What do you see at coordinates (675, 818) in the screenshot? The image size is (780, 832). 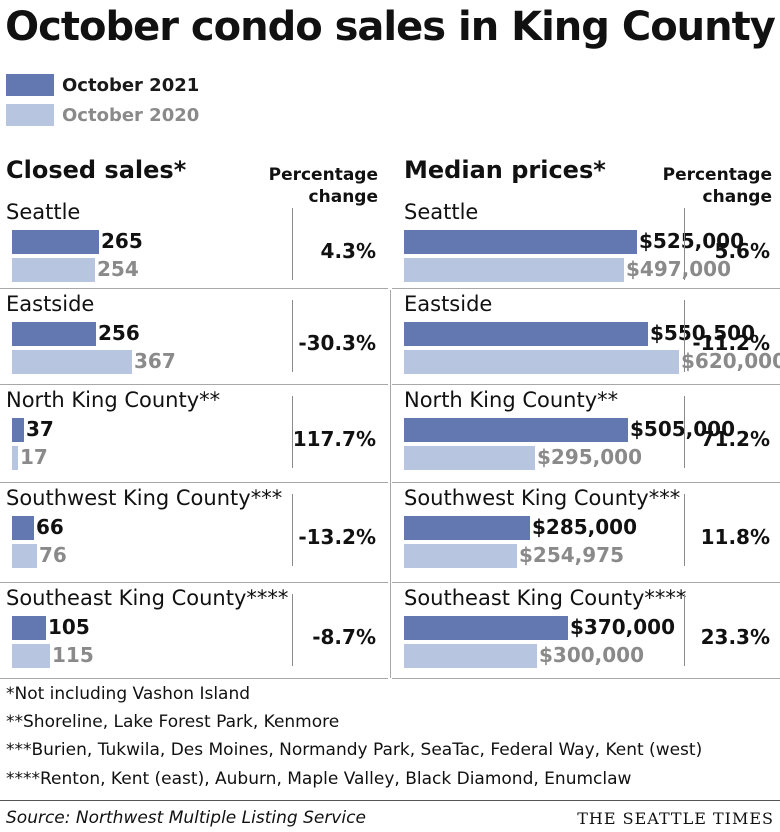 I see `publisher-credit: THE SEATTLE TIMES` at bounding box center [675, 818].